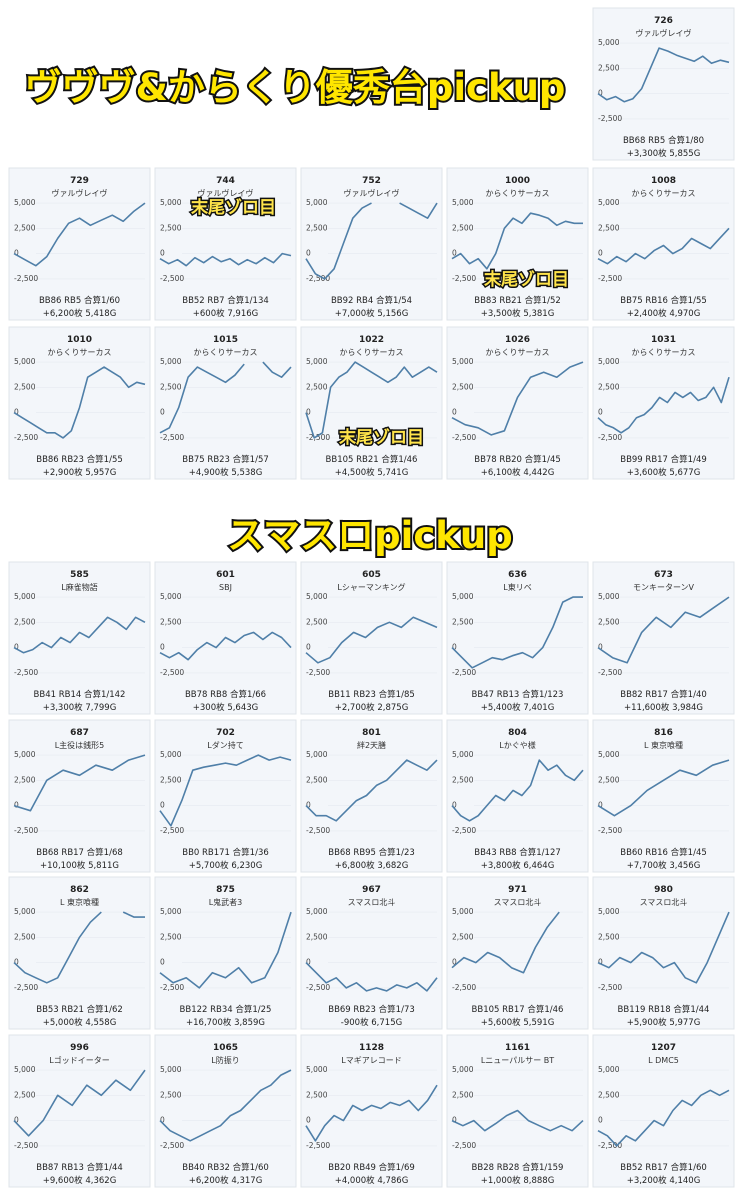 The image size is (742, 1200). I want to click on stats-line: BB20 RB49 合算1/69, so click(371, 1167).